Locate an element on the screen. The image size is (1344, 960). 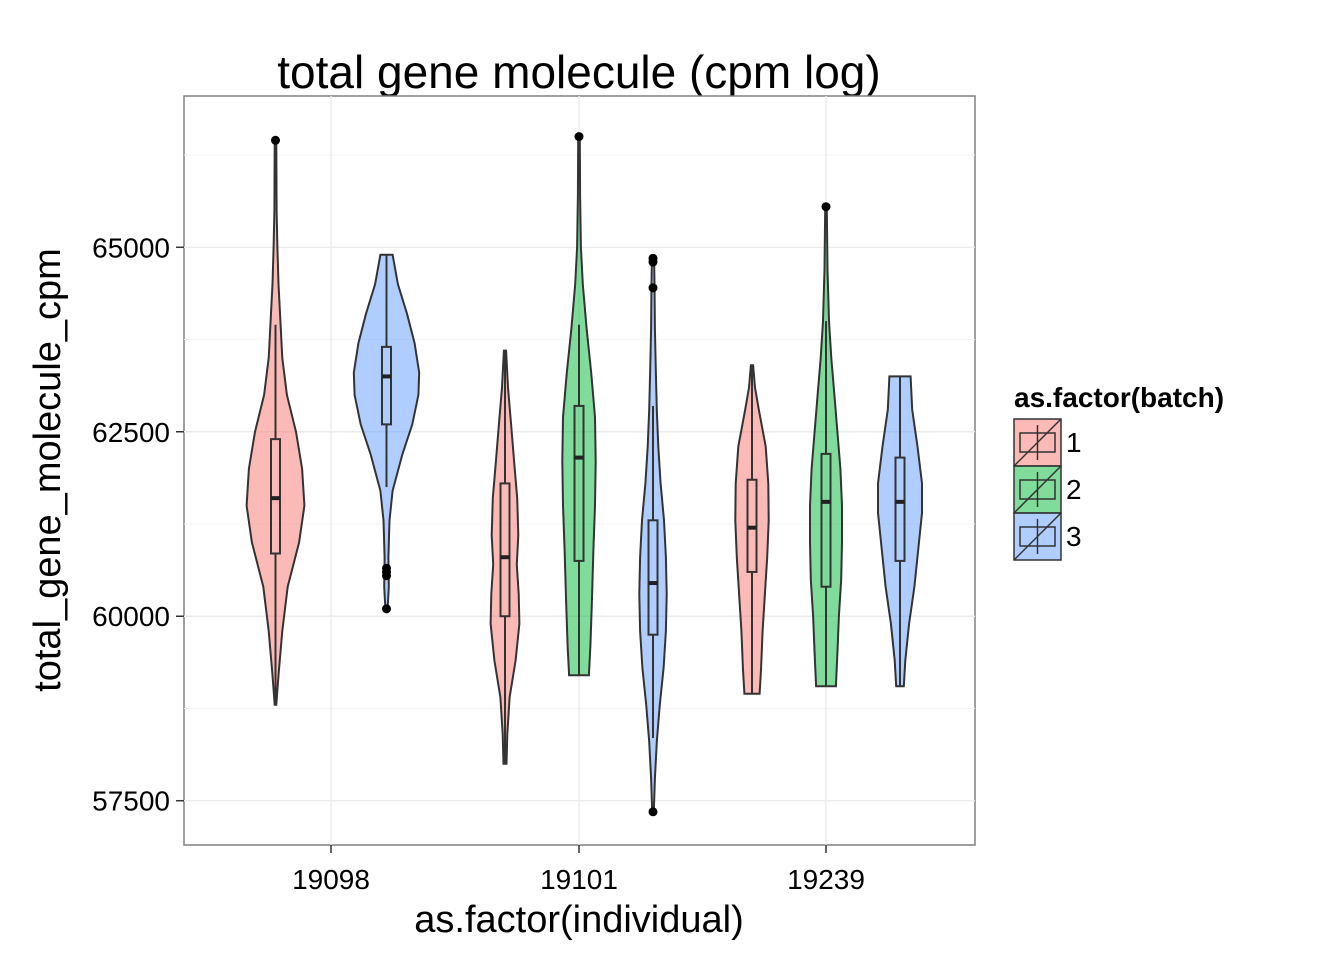
legend-title: as.factor(batch) is located at coordinates (1119, 397).